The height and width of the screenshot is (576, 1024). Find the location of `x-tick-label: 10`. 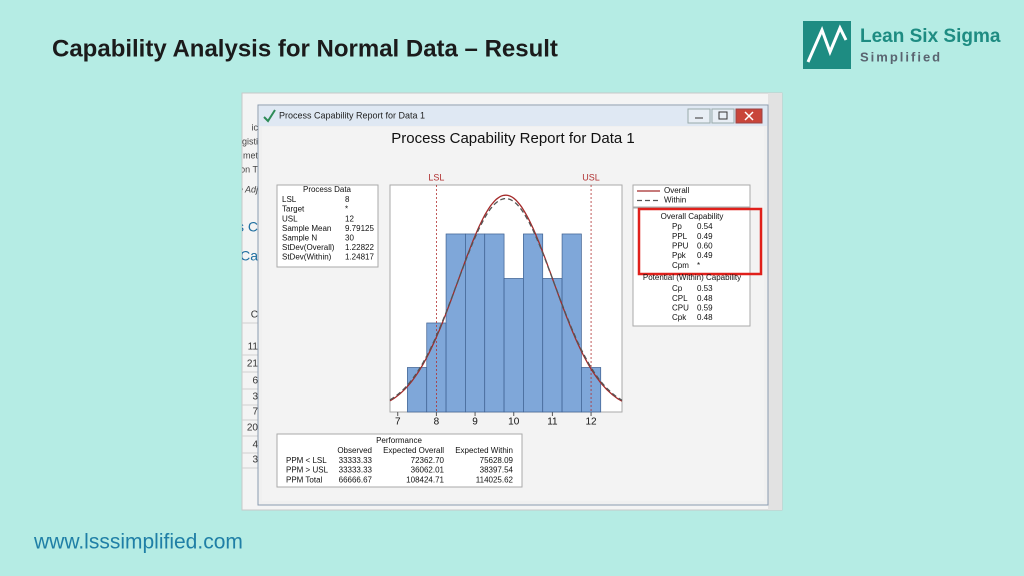

x-tick-label: 10 is located at coordinates (514, 422).